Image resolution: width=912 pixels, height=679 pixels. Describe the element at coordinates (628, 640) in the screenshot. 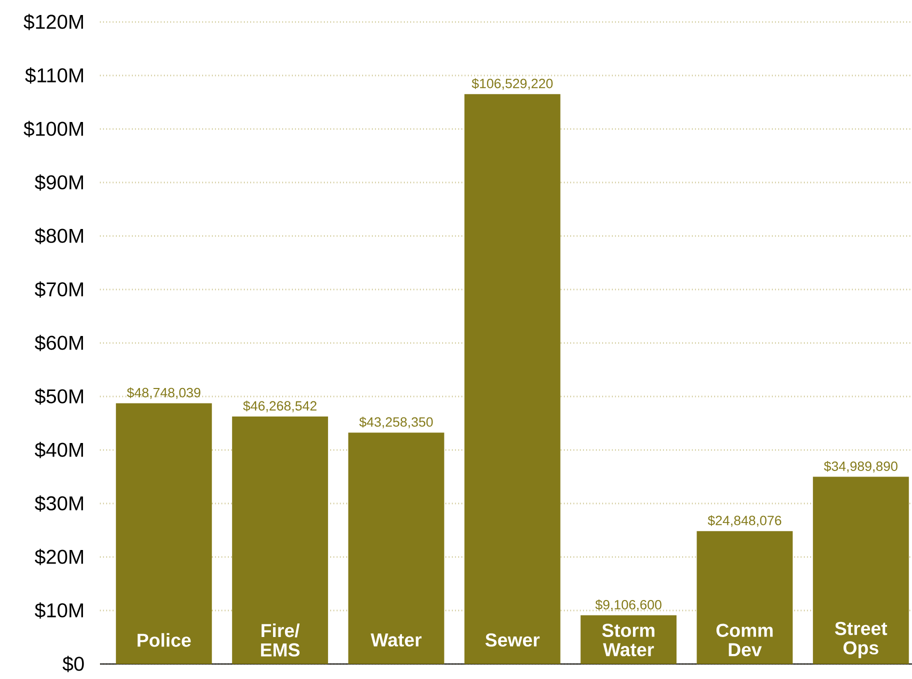

I see `x-tick-label: Storm Water` at that location.